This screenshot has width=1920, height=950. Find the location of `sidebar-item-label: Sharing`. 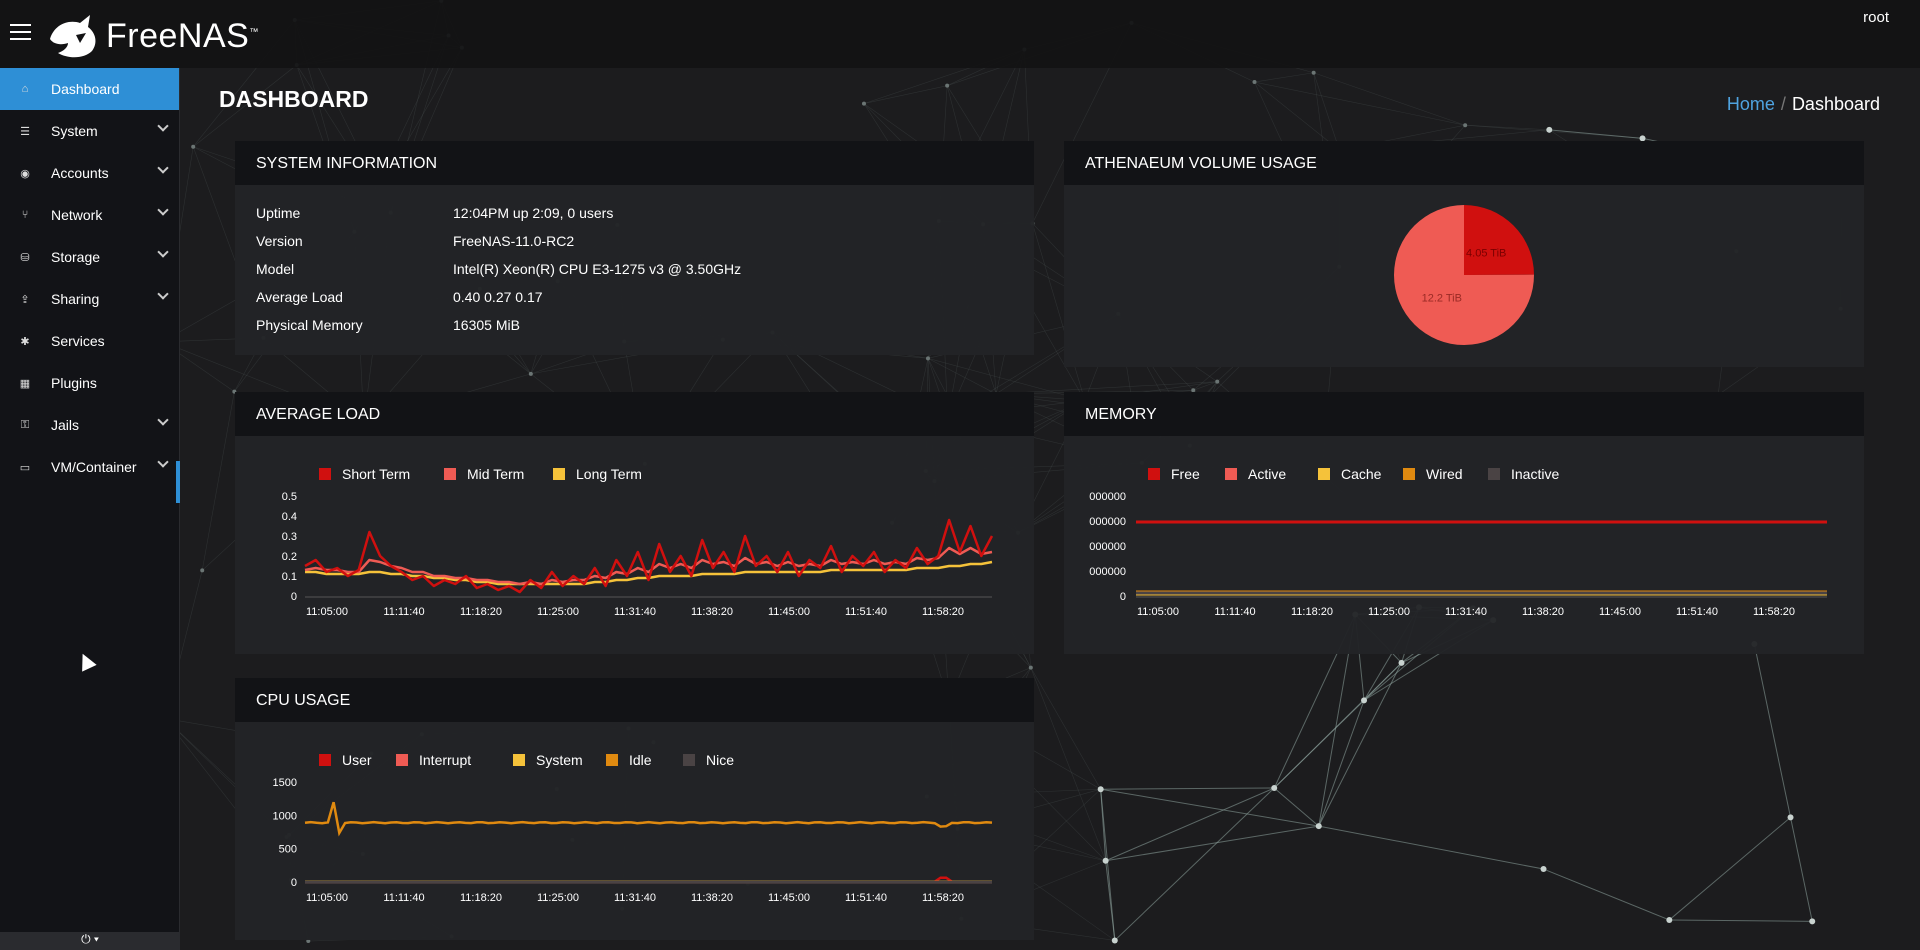

sidebar-item-label: Sharing is located at coordinates (75, 299).